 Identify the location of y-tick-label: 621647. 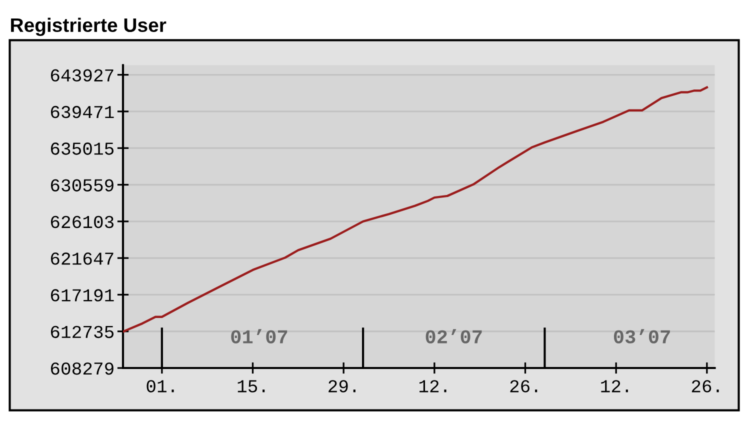
(82, 258).